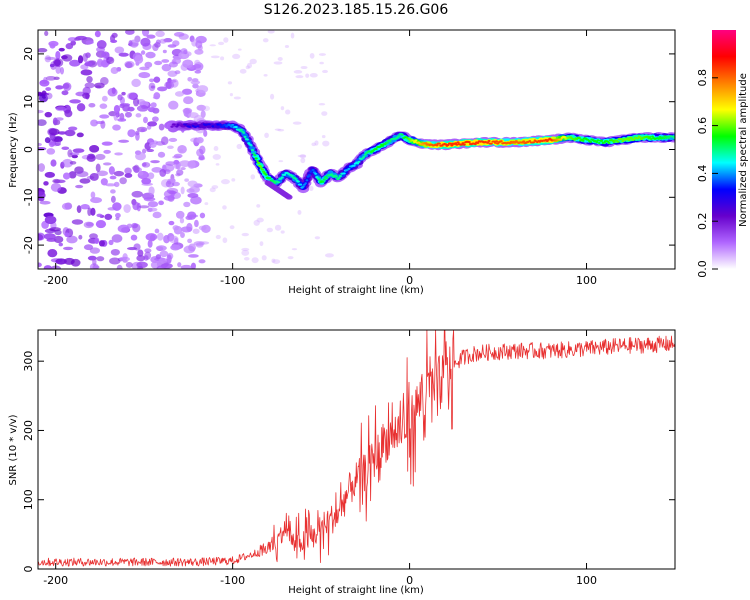 The height and width of the screenshot is (600, 750). Describe the element at coordinates (28, 102) in the screenshot. I see `spectrogram-y-tick-label: 10` at that location.